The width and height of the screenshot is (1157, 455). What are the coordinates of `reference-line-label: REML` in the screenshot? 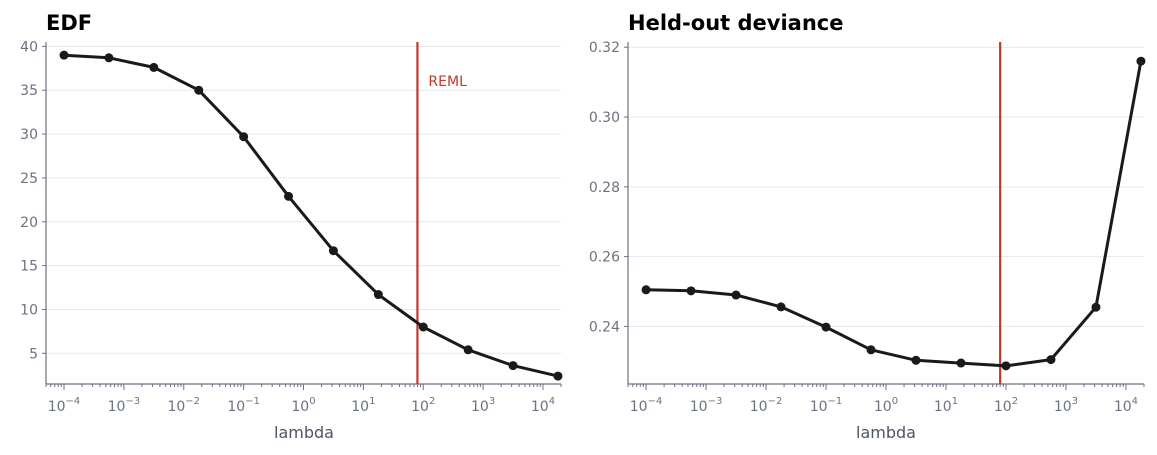 It's located at (447, 82).